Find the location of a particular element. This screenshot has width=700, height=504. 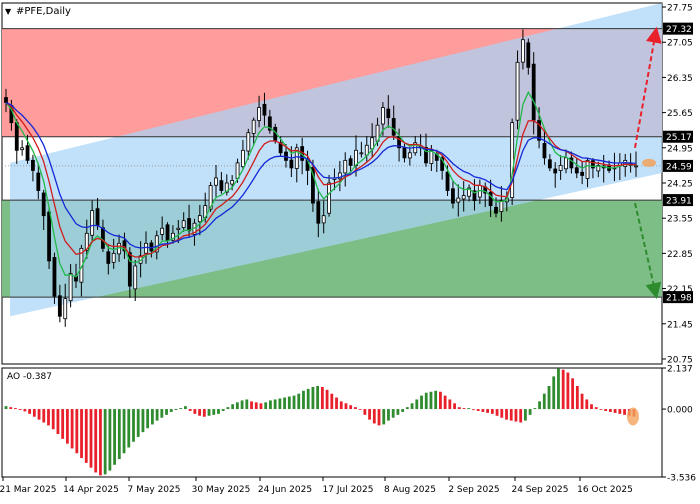

date-tick-label: 7 May 2025 is located at coordinates (154, 490).